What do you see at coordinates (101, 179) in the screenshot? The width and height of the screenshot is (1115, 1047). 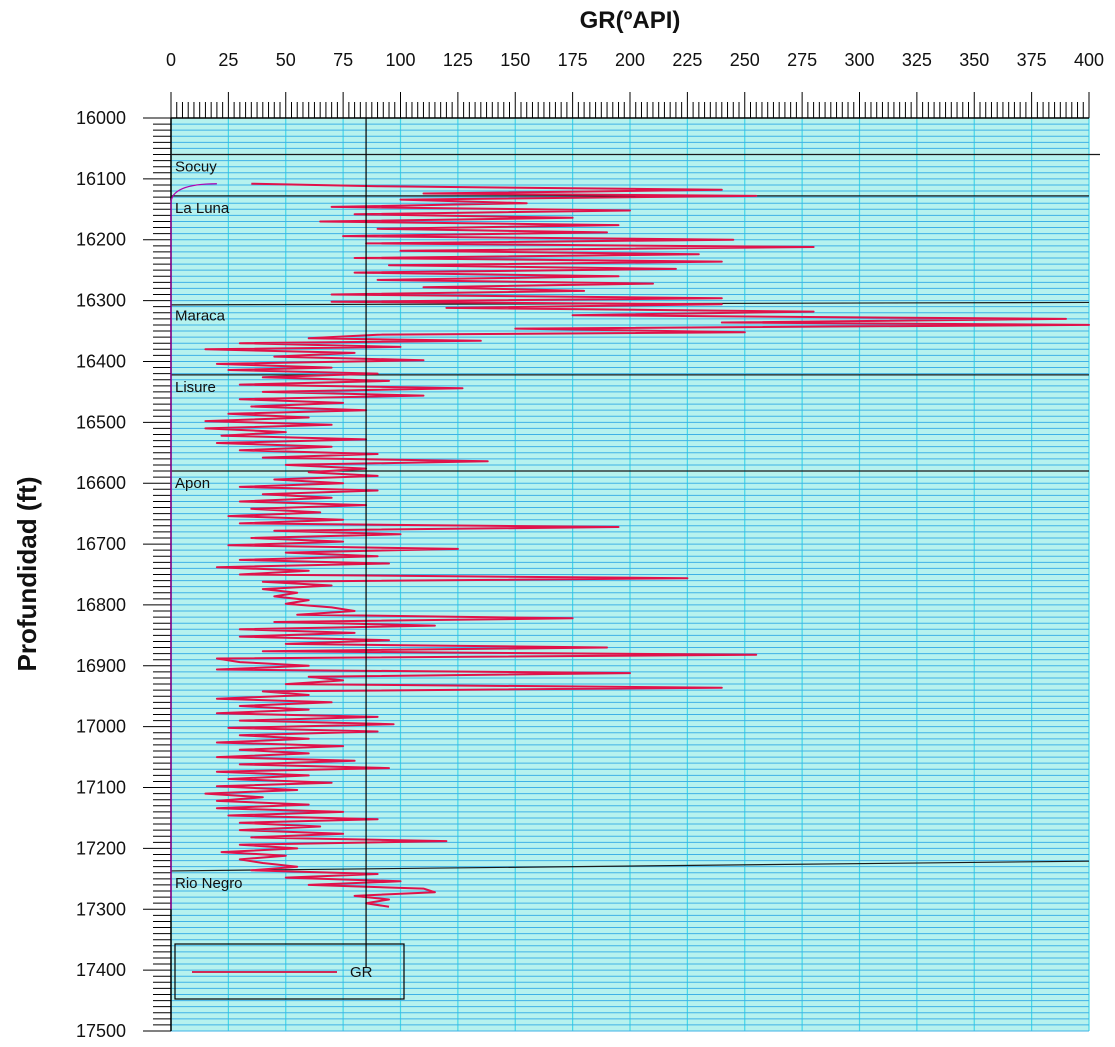 I see `y-tick-label: 16100` at bounding box center [101, 179].